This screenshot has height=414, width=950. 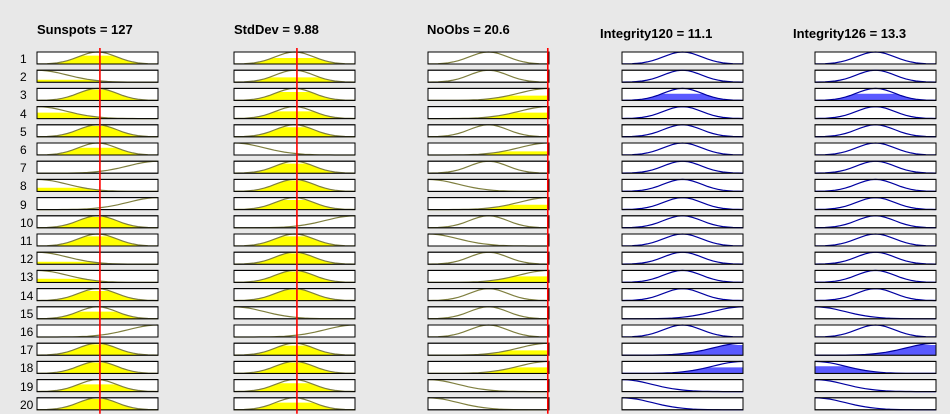 What do you see at coordinates (23, 113) in the screenshot?
I see `row-number: 4` at bounding box center [23, 113].